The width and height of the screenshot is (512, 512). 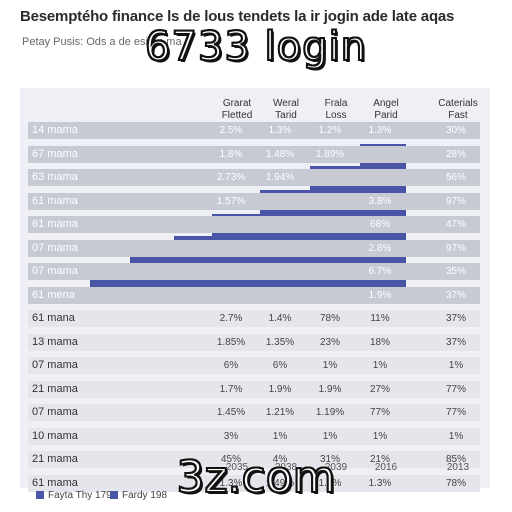 I want to click on table-cell: 27%, so click(x=379, y=389).